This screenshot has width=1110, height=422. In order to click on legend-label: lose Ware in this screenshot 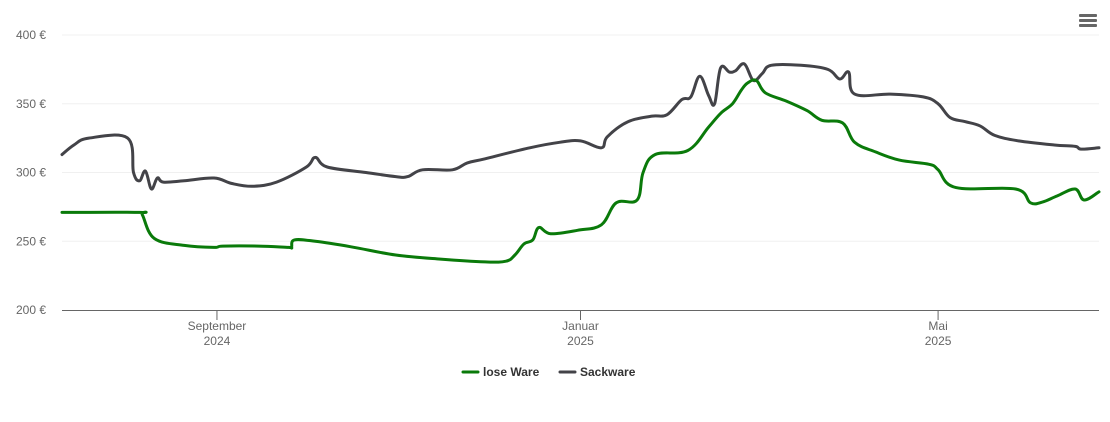, I will do `click(511, 372)`.